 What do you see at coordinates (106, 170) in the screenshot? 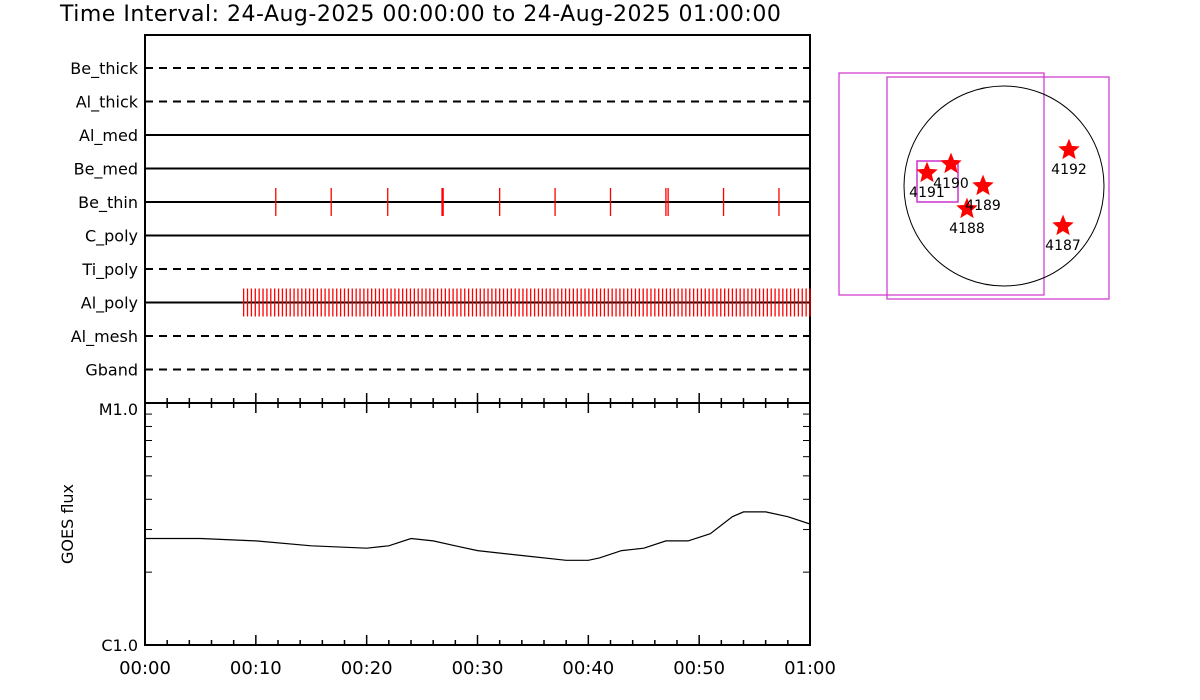
I see `channel-label-be_med: Be_med` at bounding box center [106, 170].